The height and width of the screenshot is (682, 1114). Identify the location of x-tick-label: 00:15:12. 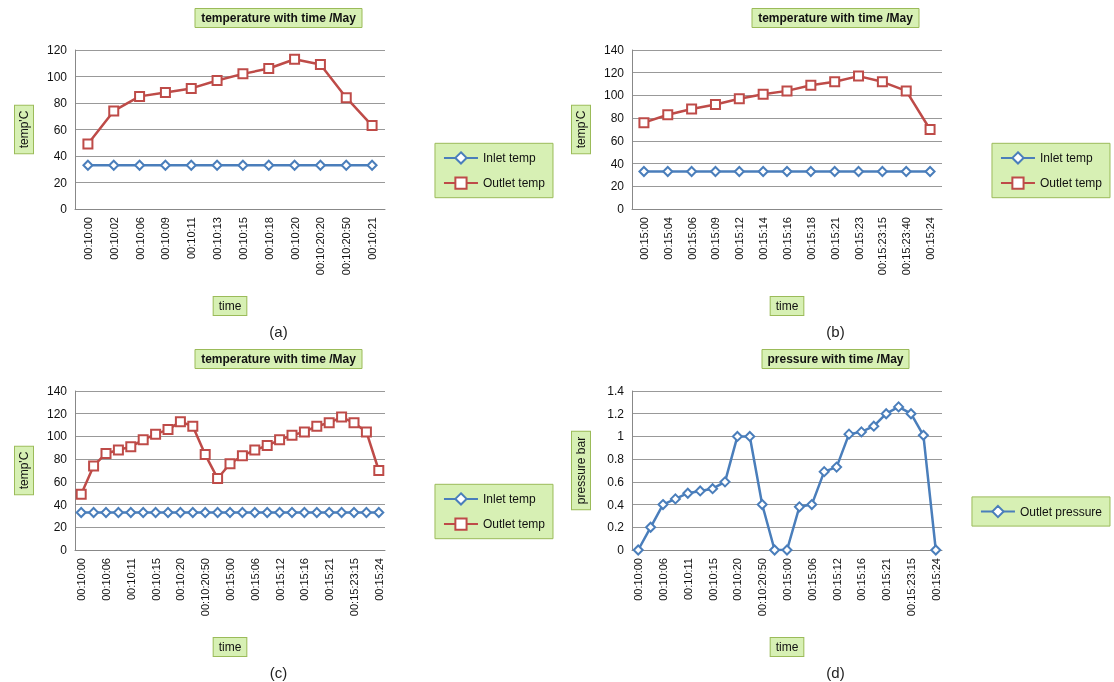
(836, 579).